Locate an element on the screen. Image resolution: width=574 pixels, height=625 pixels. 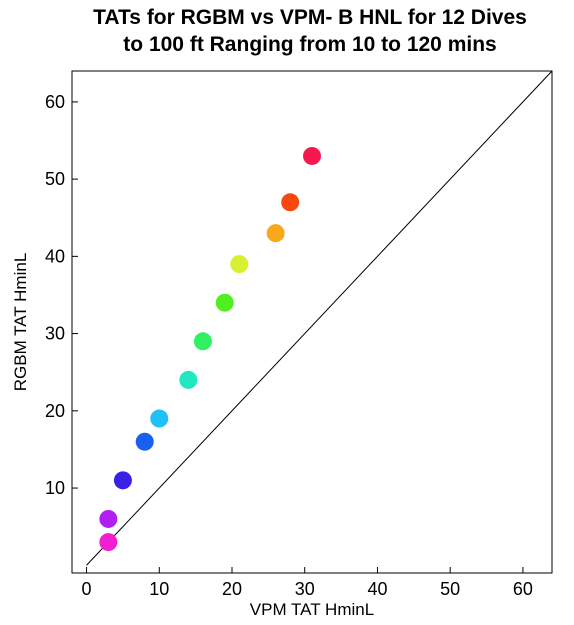
y-axis-label: RGBM TAT HminL is located at coordinates (20, 322).